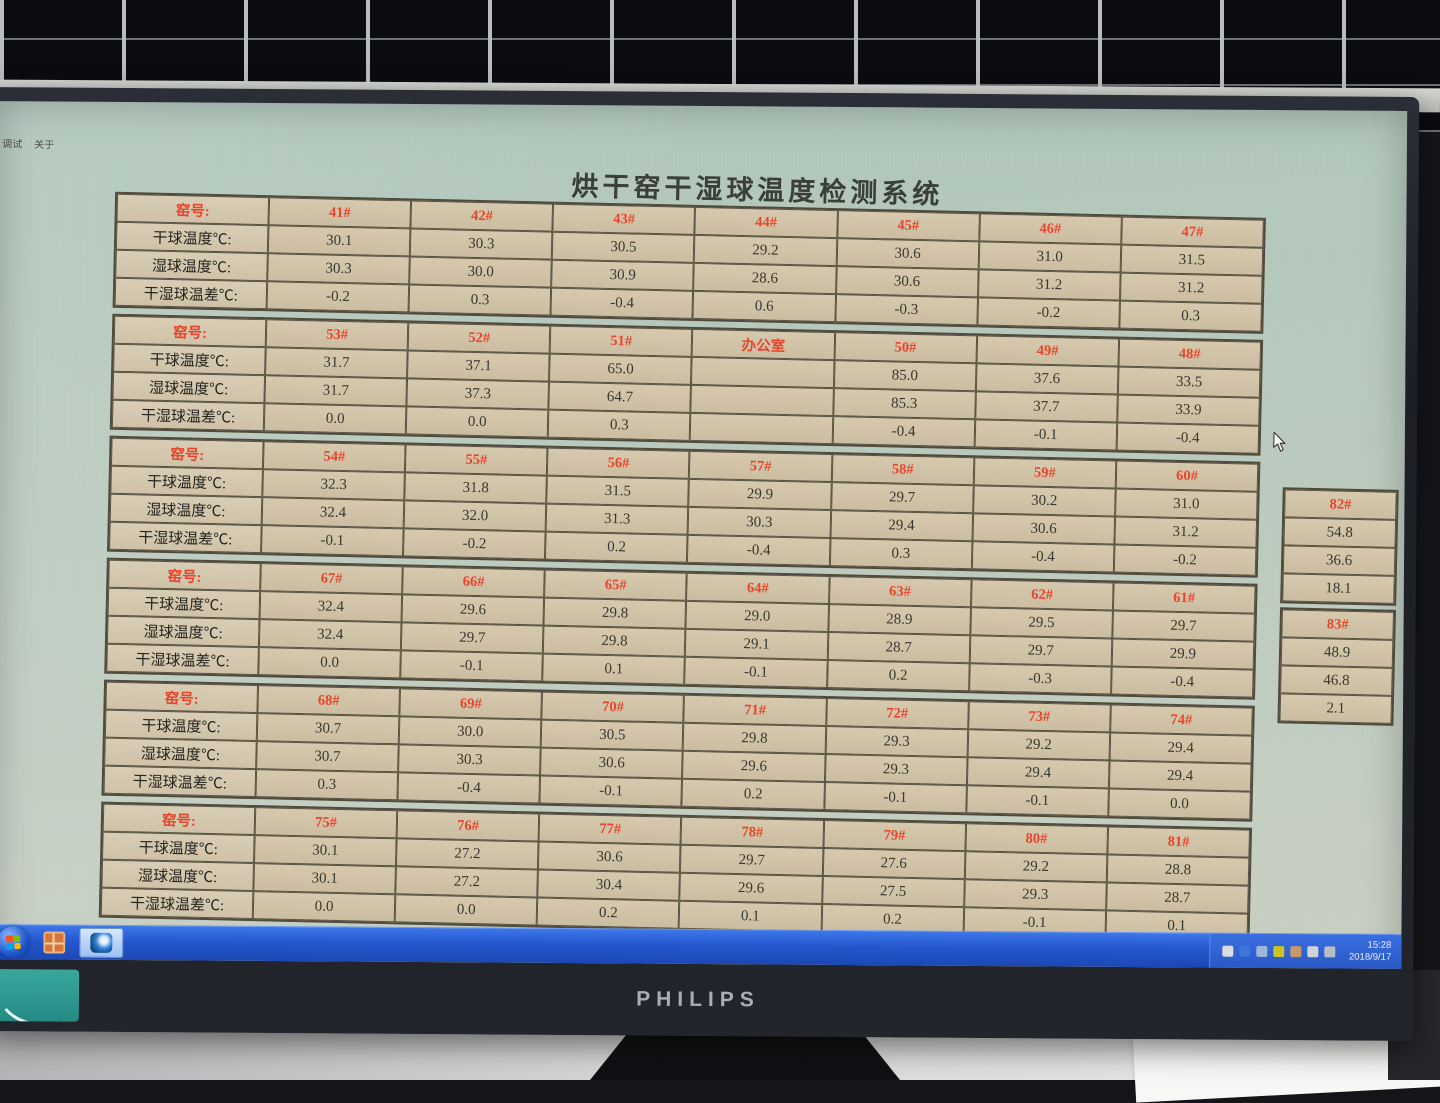  I want to click on temperature-value: 65.0, so click(621, 369).